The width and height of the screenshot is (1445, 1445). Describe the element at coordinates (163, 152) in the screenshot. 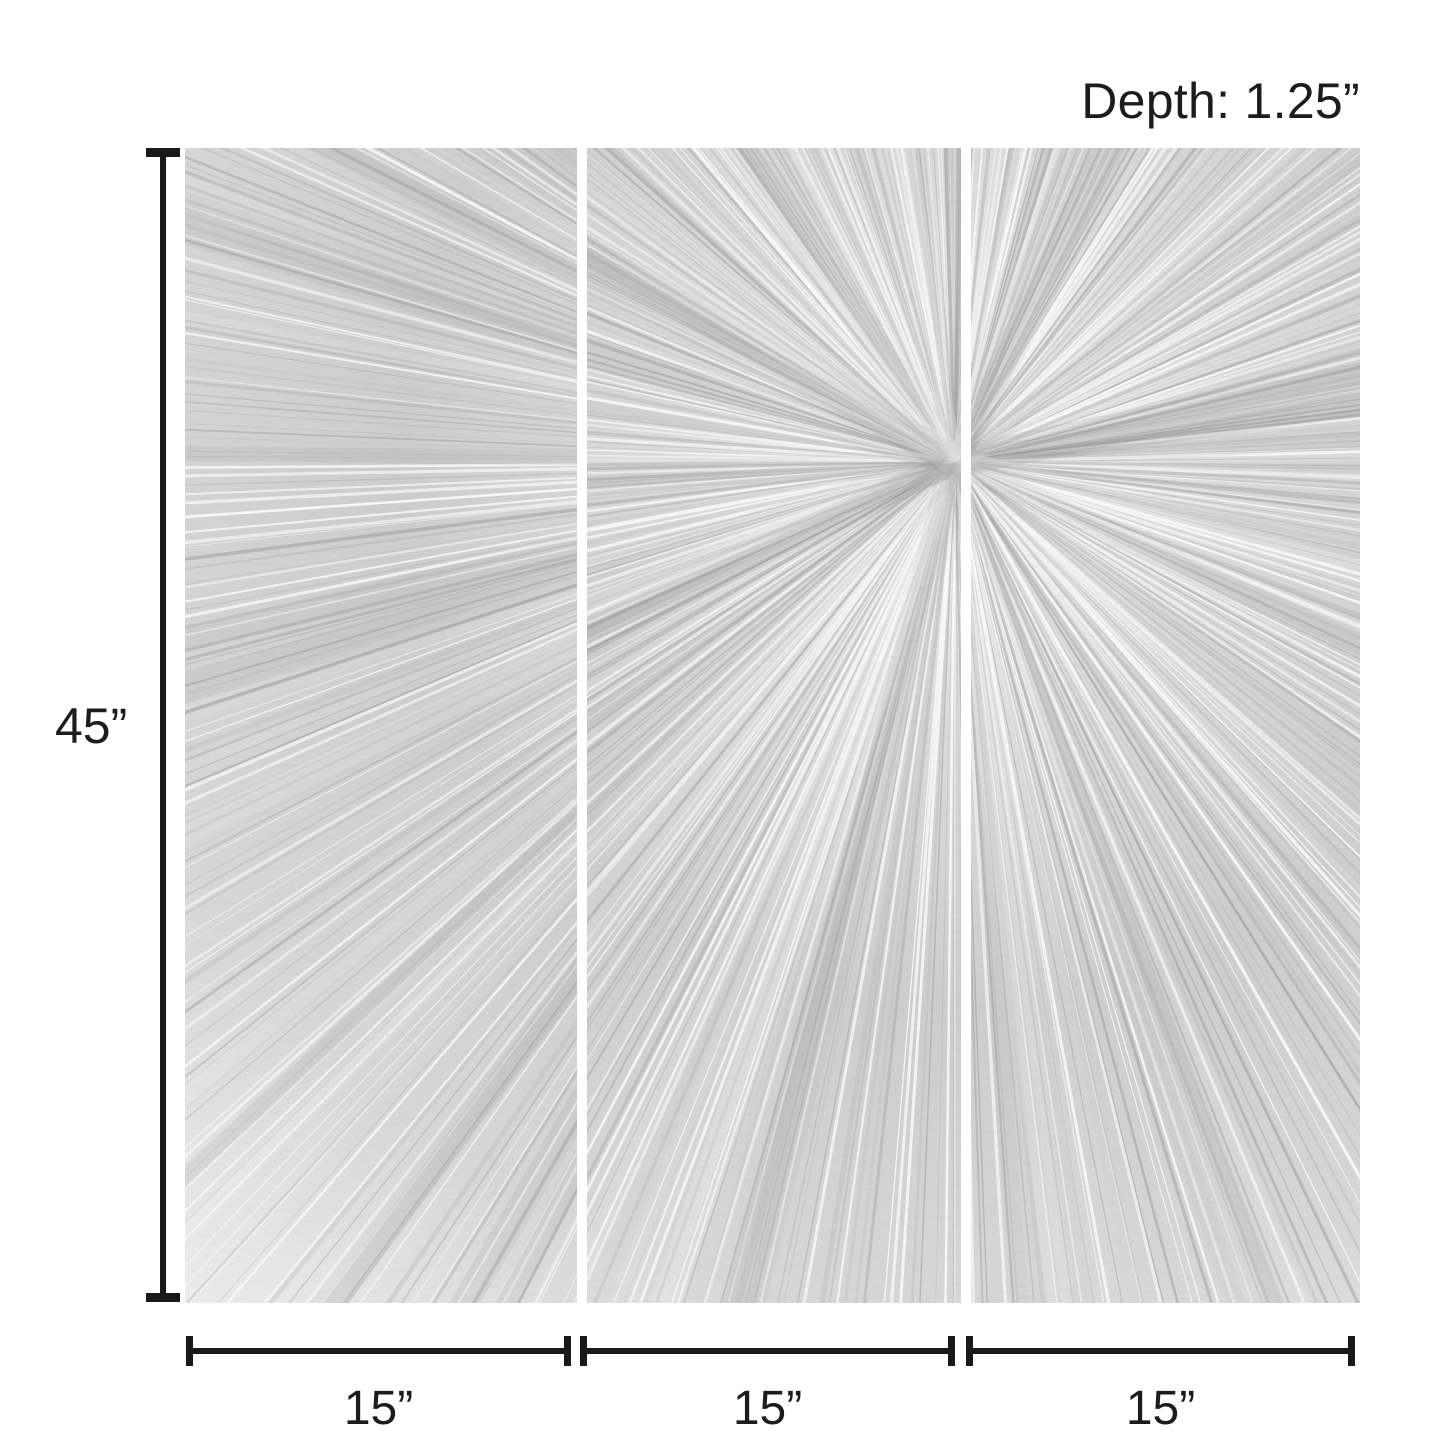

I see `height-dimension-cap-top` at that location.